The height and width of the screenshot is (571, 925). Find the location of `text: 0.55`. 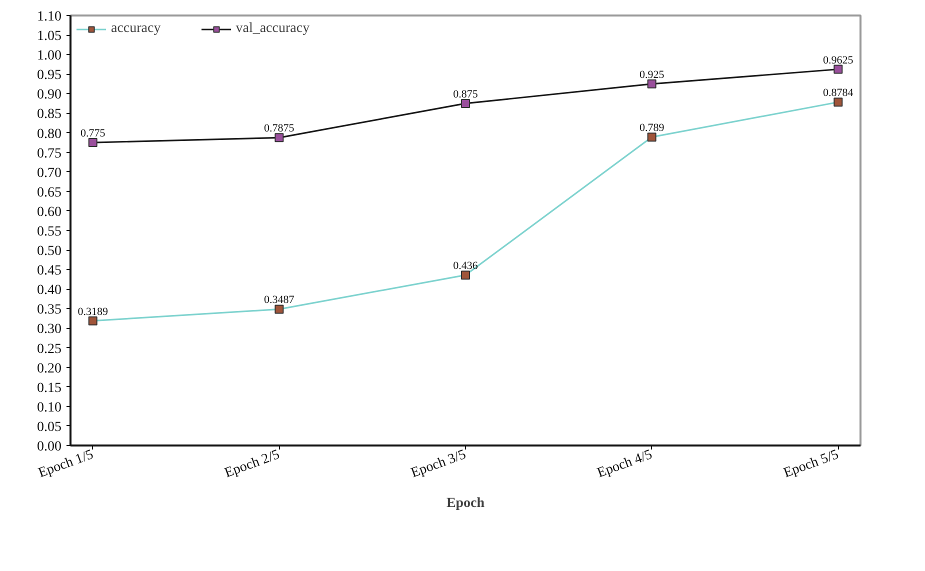

text: 0.55 is located at coordinates (49, 232).